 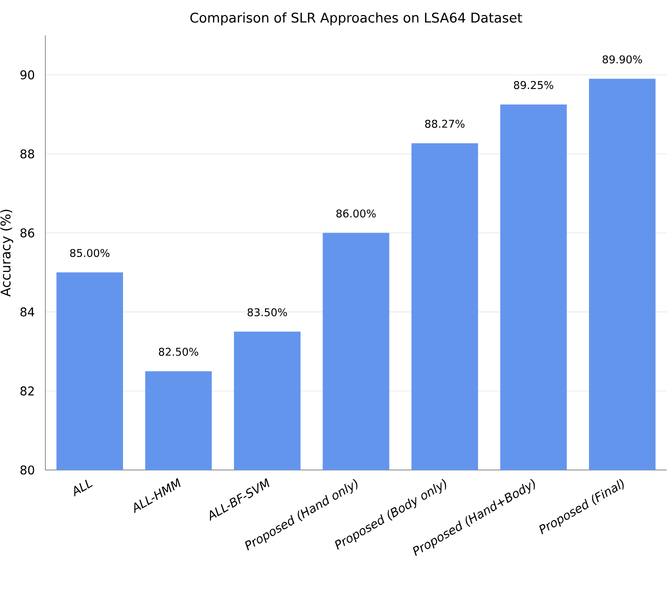 What do you see at coordinates (27, 75) in the screenshot?
I see `y-tick-label: 90` at bounding box center [27, 75].